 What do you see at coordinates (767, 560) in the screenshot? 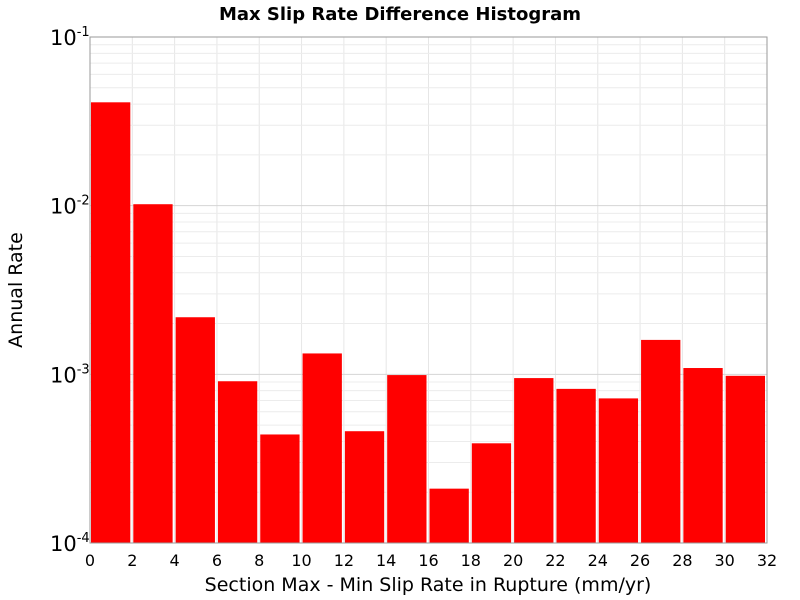
I see `x-tick-label: 32` at bounding box center [767, 560].